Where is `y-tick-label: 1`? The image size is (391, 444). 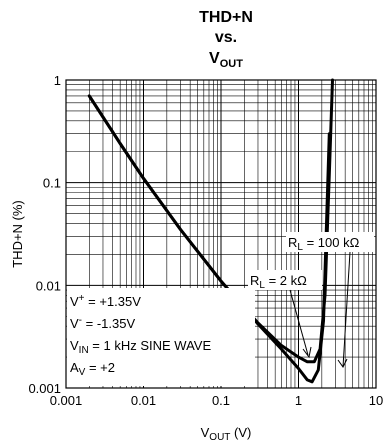
y-tick-label: 1 is located at coordinates (57, 80).